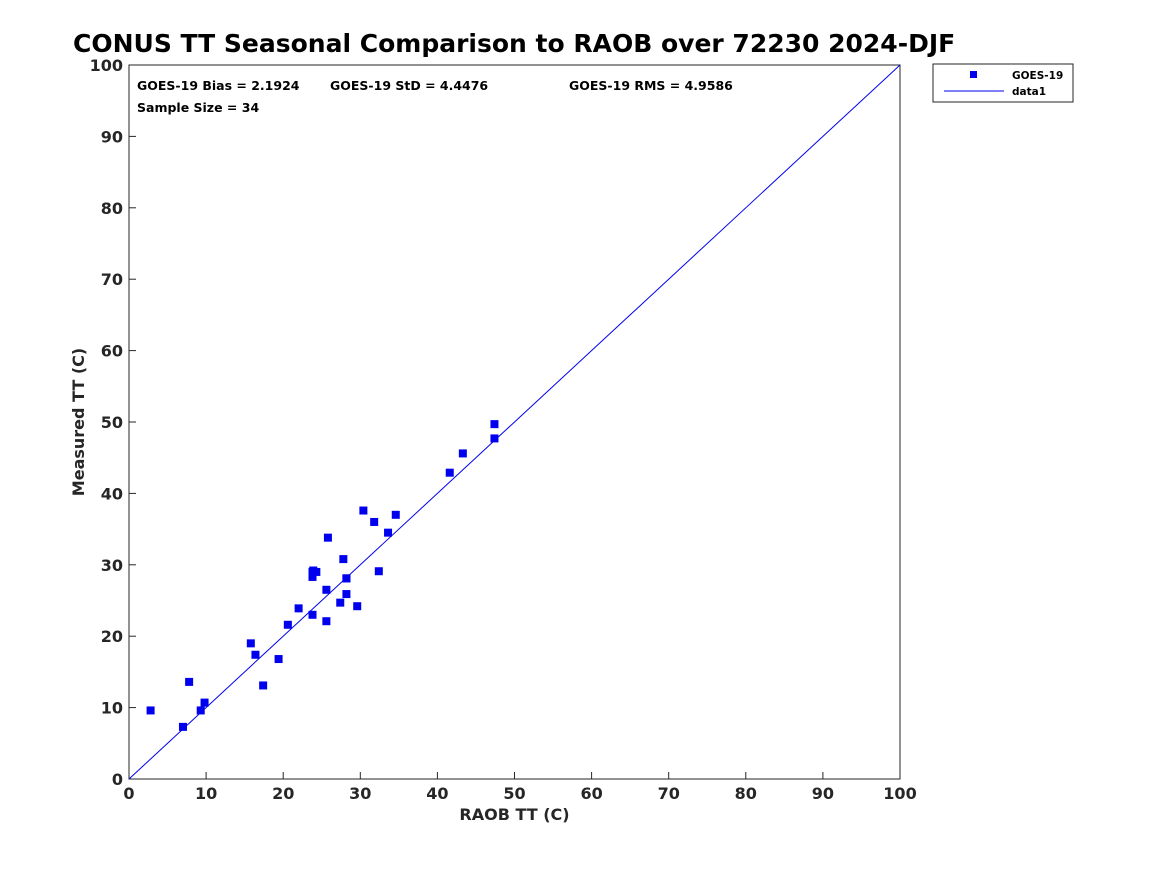 The width and height of the screenshot is (1167, 875). Describe the element at coordinates (128, 793) in the screenshot. I see `x-tick-label: 0` at that location.